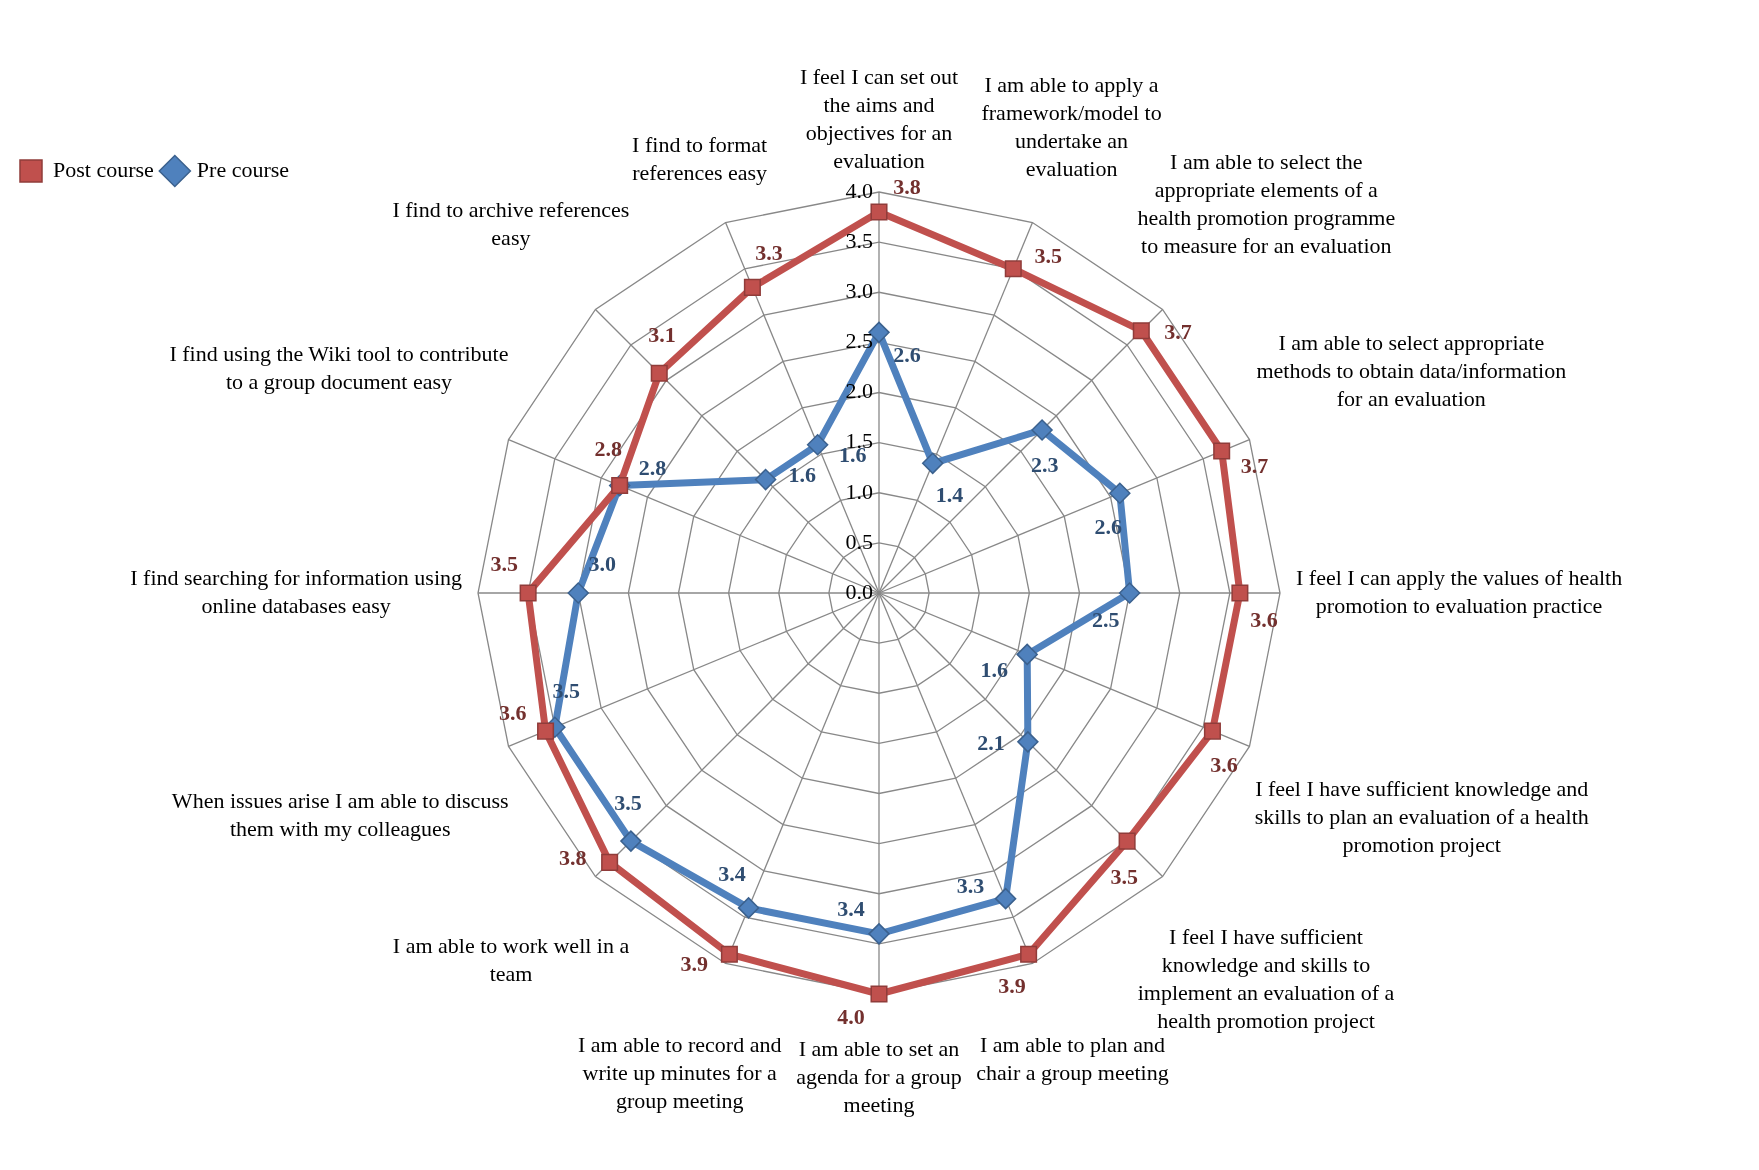 The width and height of the screenshot is (1759, 1170). What do you see at coordinates (680, 1072) in the screenshot?
I see `spoke-label: I am able to record and write up minutes for a group meeting` at bounding box center [680, 1072].